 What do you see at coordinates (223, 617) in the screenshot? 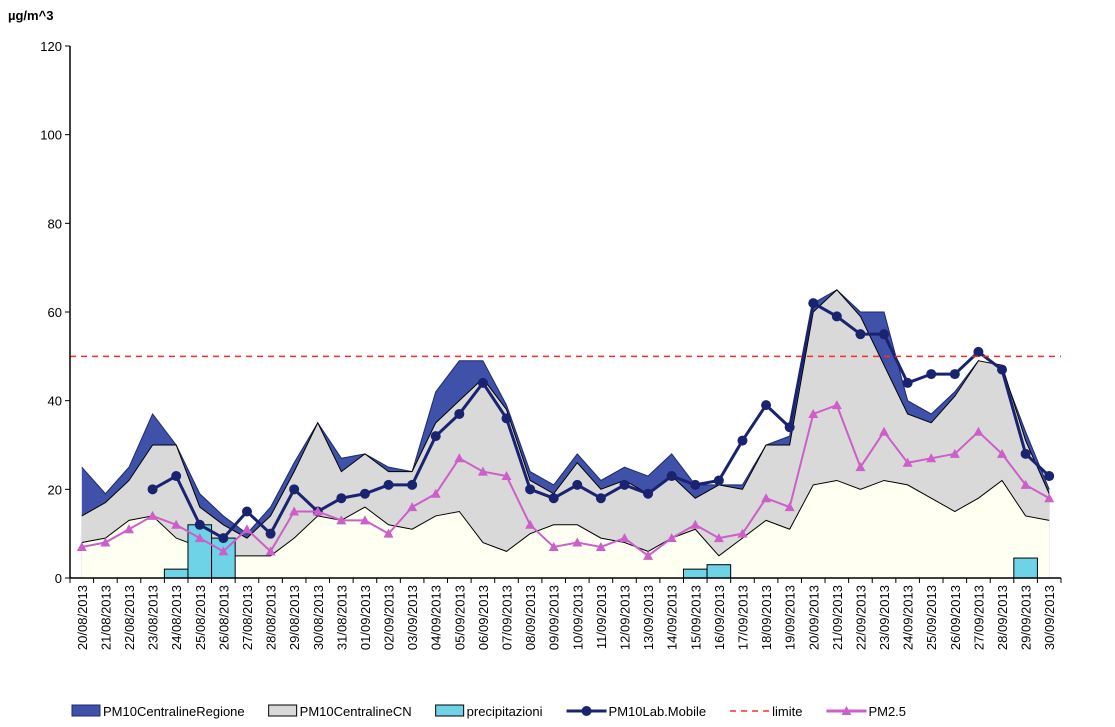
I see `x-tick-label: 26/08/2013` at bounding box center [223, 617].